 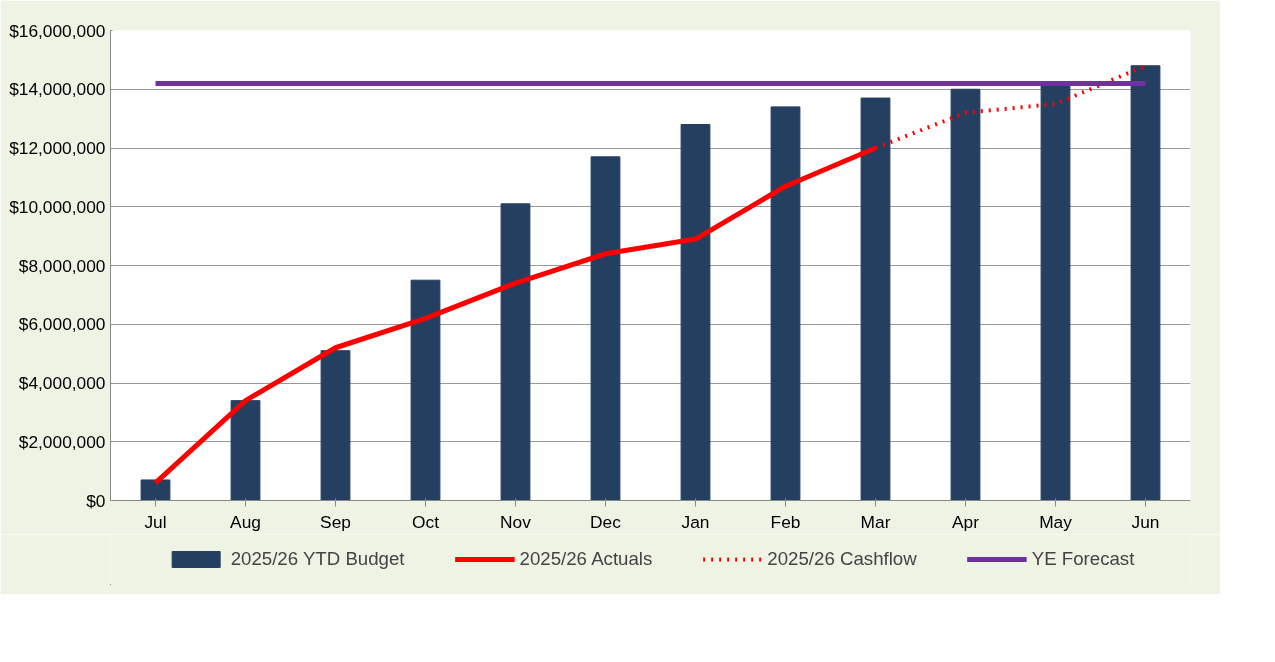 What do you see at coordinates (586, 559) in the screenshot?
I see `legend-label: 2025/26 Actuals` at bounding box center [586, 559].